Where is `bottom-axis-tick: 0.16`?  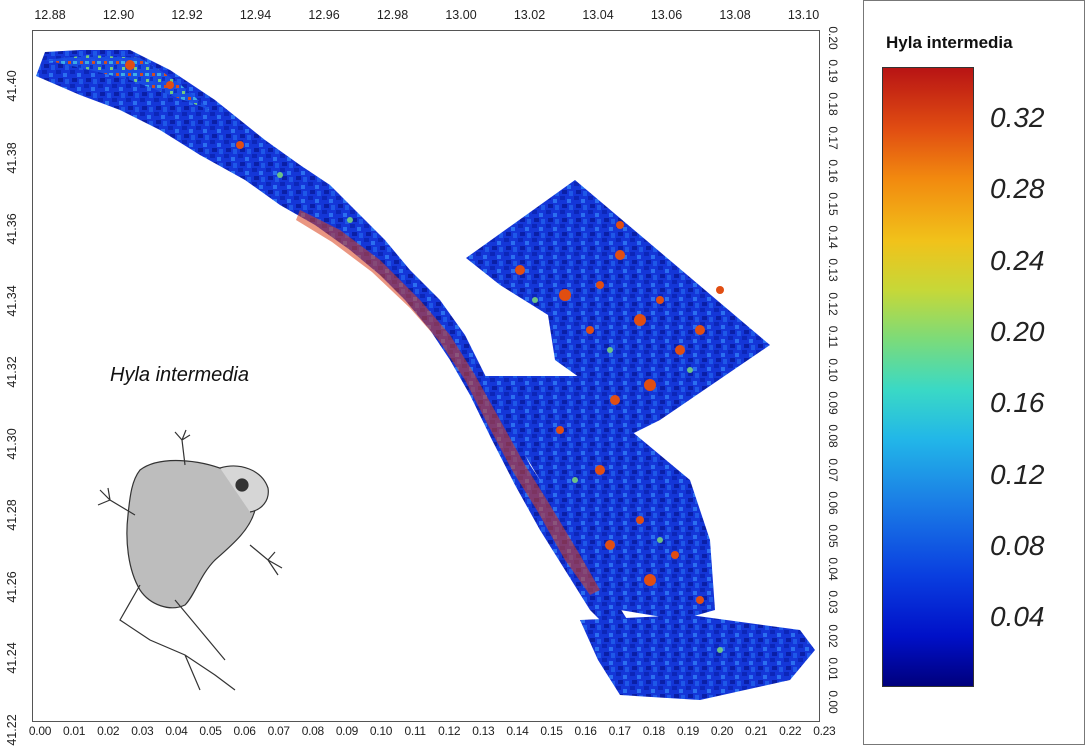
bottom-axis-tick: 0.16 is located at coordinates (585, 731).